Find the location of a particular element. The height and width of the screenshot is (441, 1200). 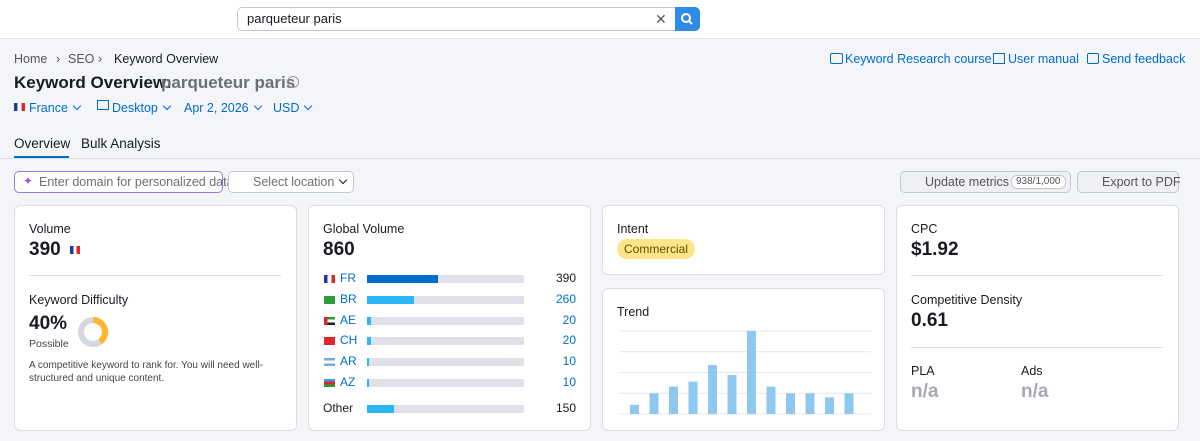

feedback-link: Send feedback is located at coordinates (1144, 59).